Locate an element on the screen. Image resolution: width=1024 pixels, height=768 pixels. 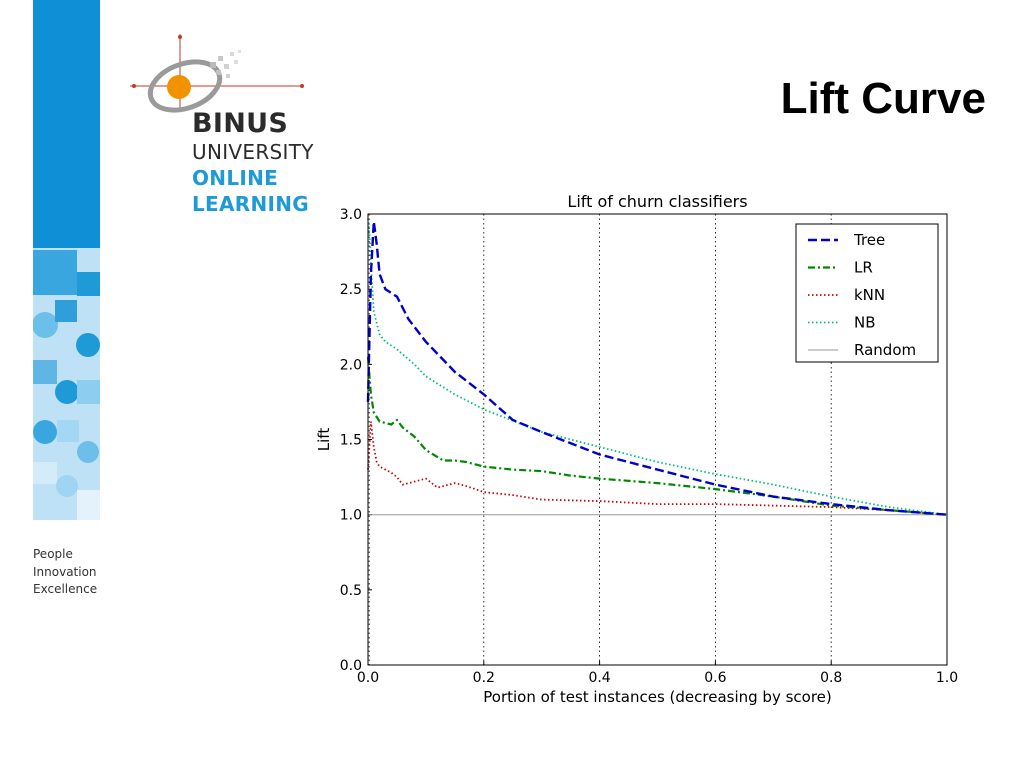
y-tick-label: 1.0 is located at coordinates (351, 516).